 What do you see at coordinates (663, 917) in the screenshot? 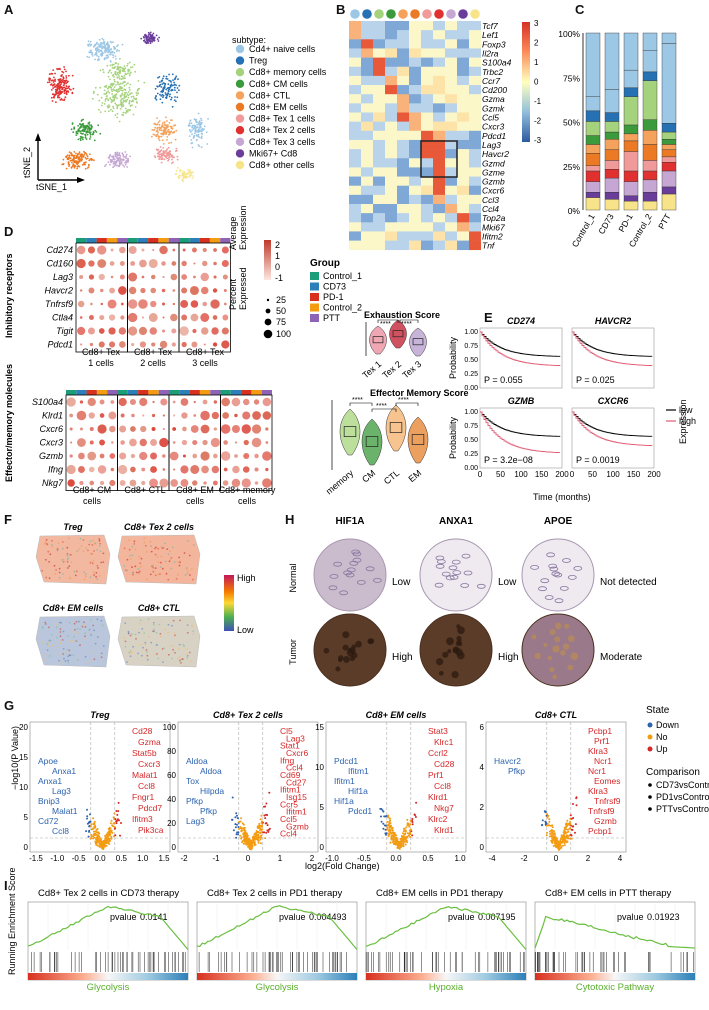
I see `gsea-pvalue: 0.01923` at bounding box center [663, 917].